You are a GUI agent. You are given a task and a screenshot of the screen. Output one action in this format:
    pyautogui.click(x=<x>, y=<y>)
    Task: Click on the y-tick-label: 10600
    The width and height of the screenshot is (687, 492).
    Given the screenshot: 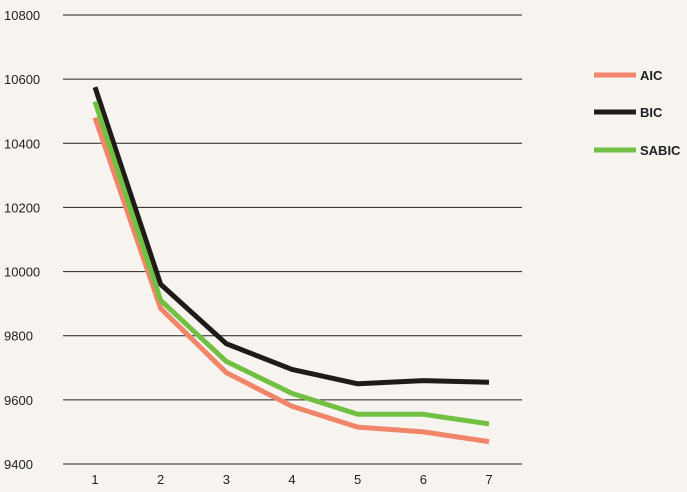 What is the action you would take?
    pyautogui.click(x=22, y=79)
    